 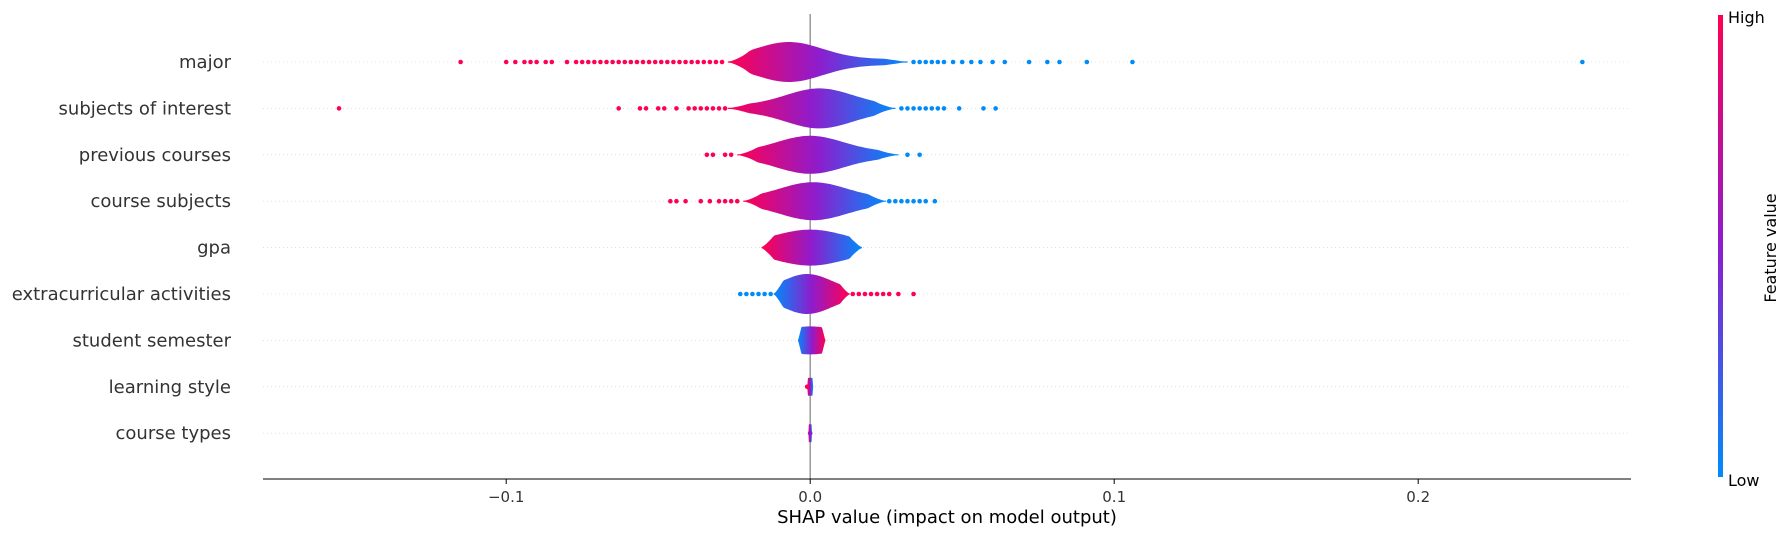 I want to click on x-tick-label: 0.1, so click(x=1114, y=497).